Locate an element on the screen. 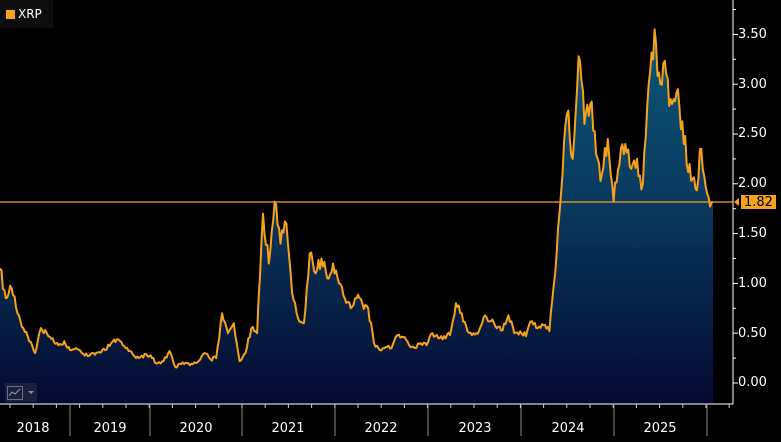 This screenshot has width=781, height=442. y-label: 2.50 is located at coordinates (752, 133).